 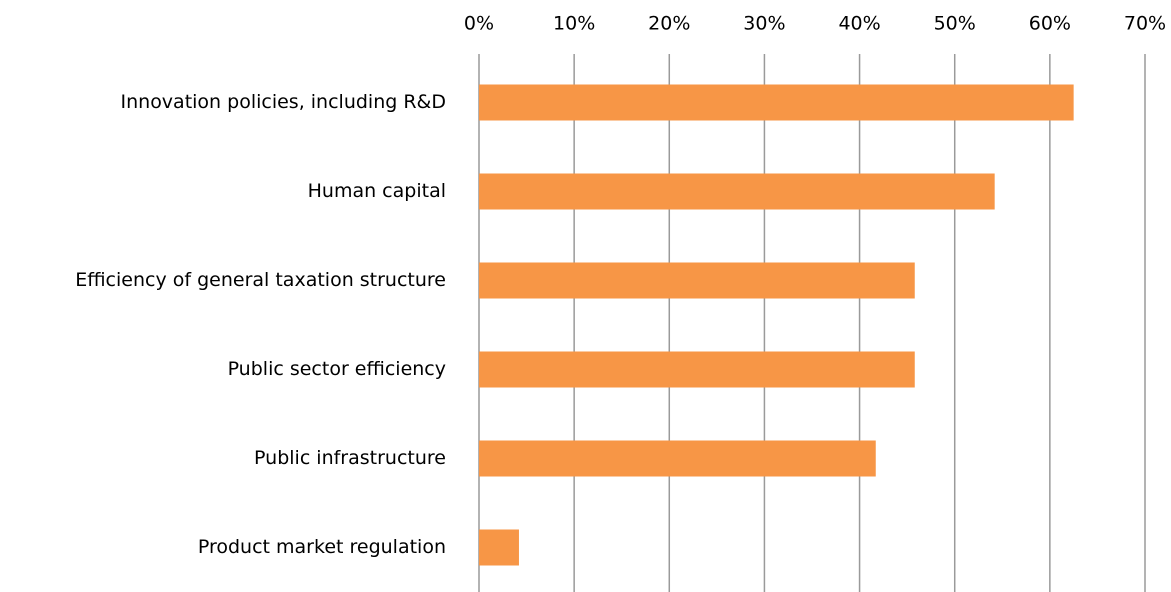 I want to click on x-tick-label: 0%, so click(x=479, y=24).